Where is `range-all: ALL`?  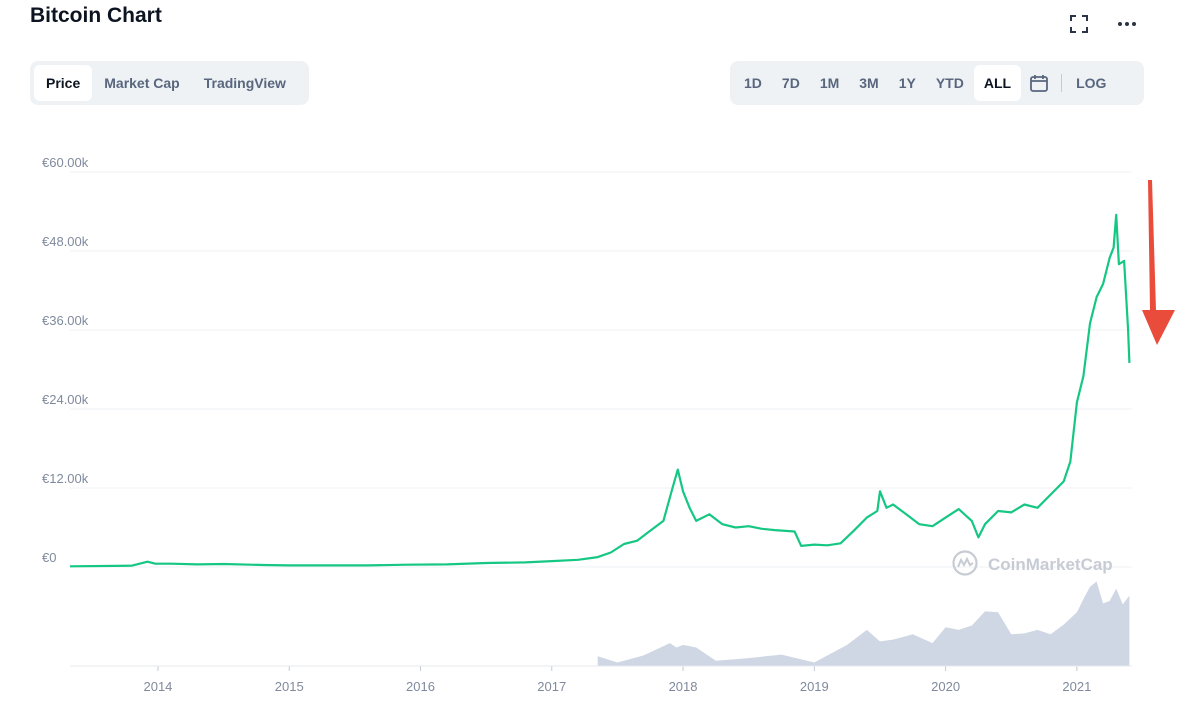
range-all: ALL is located at coordinates (997, 83).